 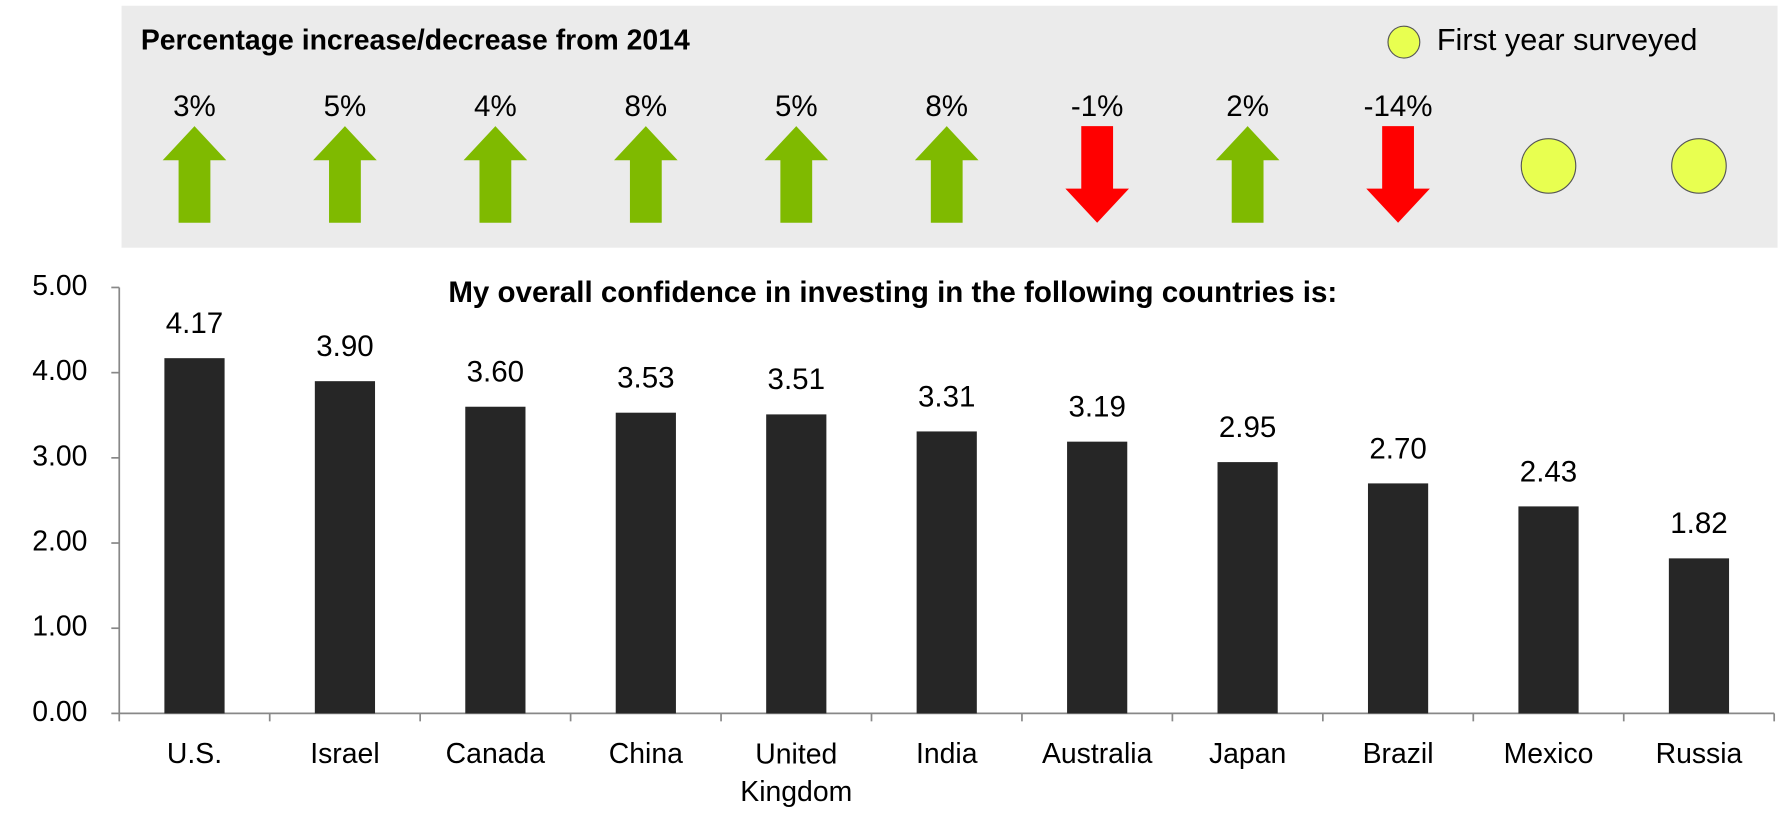 I want to click on value-label: 1.82, so click(x=1698, y=523).